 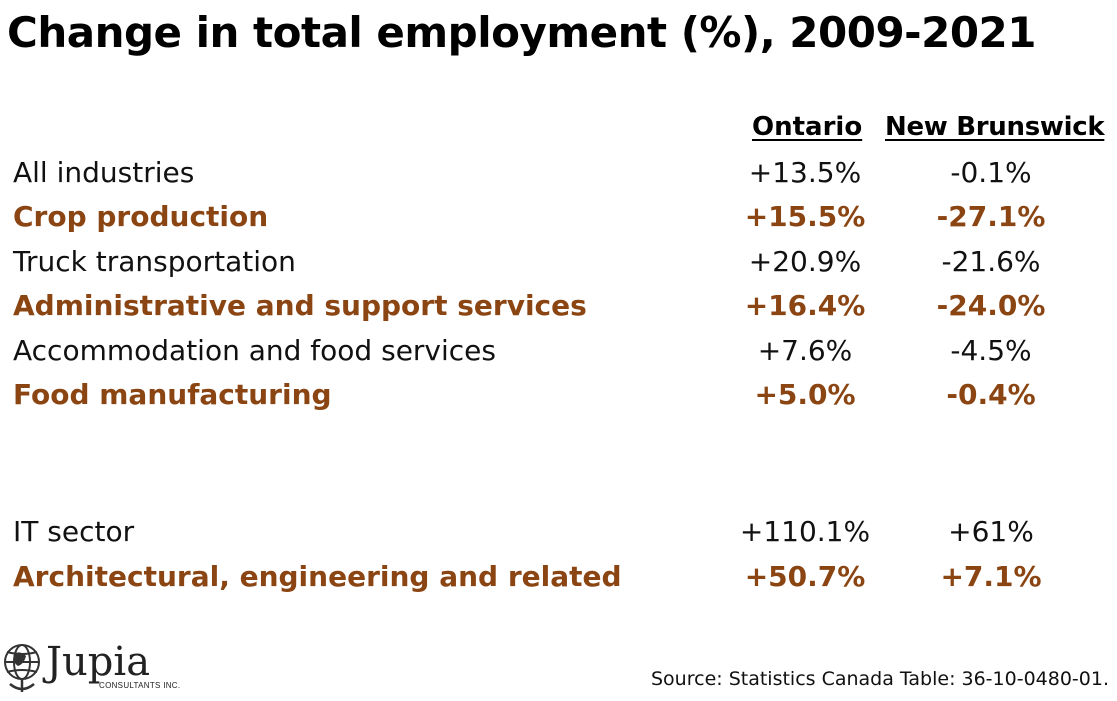 I want to click on ontario-value: +15.5%, so click(x=805, y=216).